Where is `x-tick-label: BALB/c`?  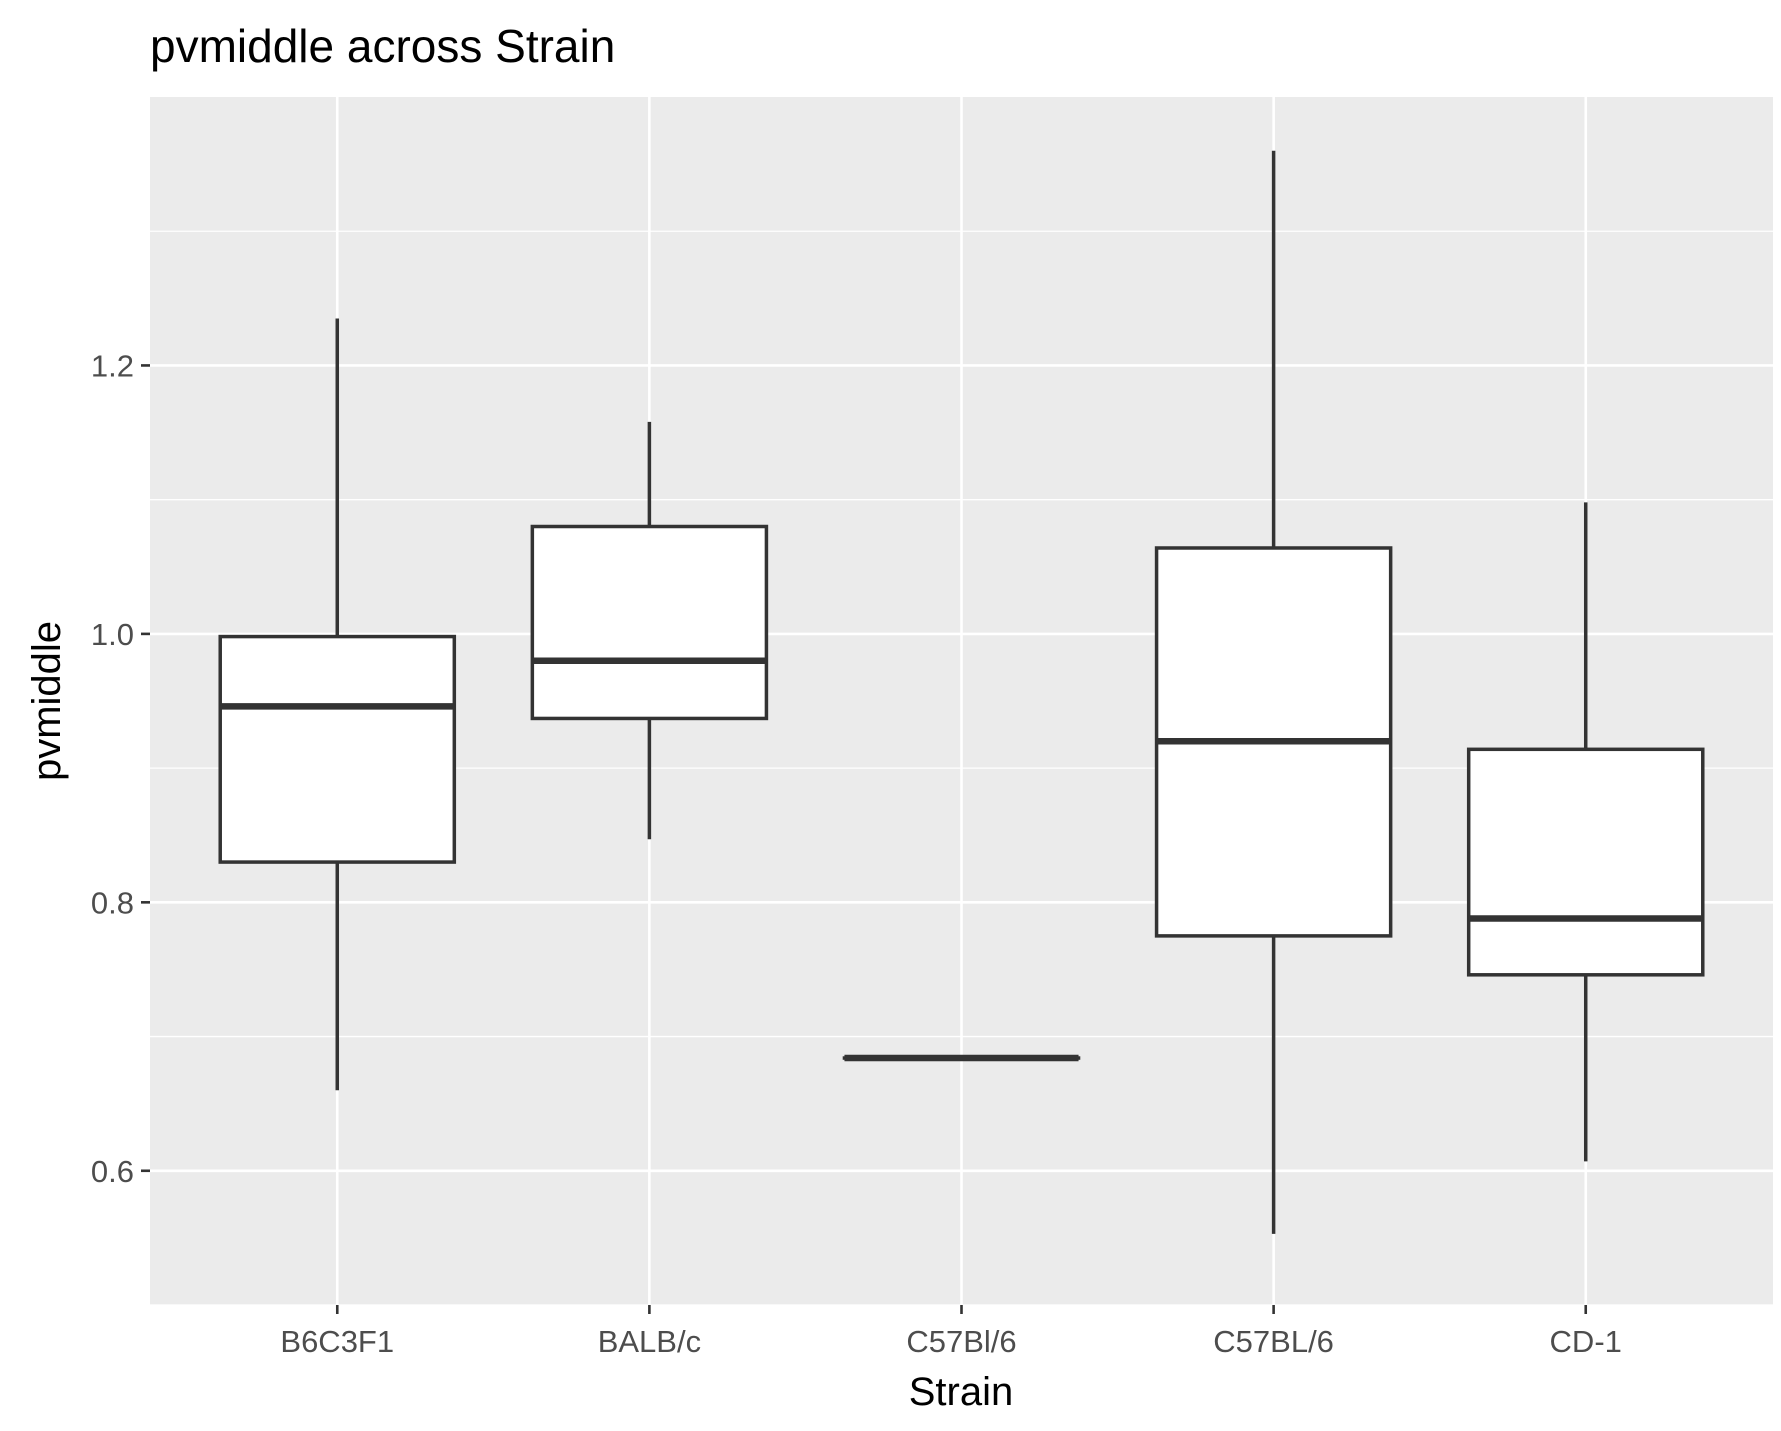
x-tick-label: BALB/c is located at coordinates (649, 1341).